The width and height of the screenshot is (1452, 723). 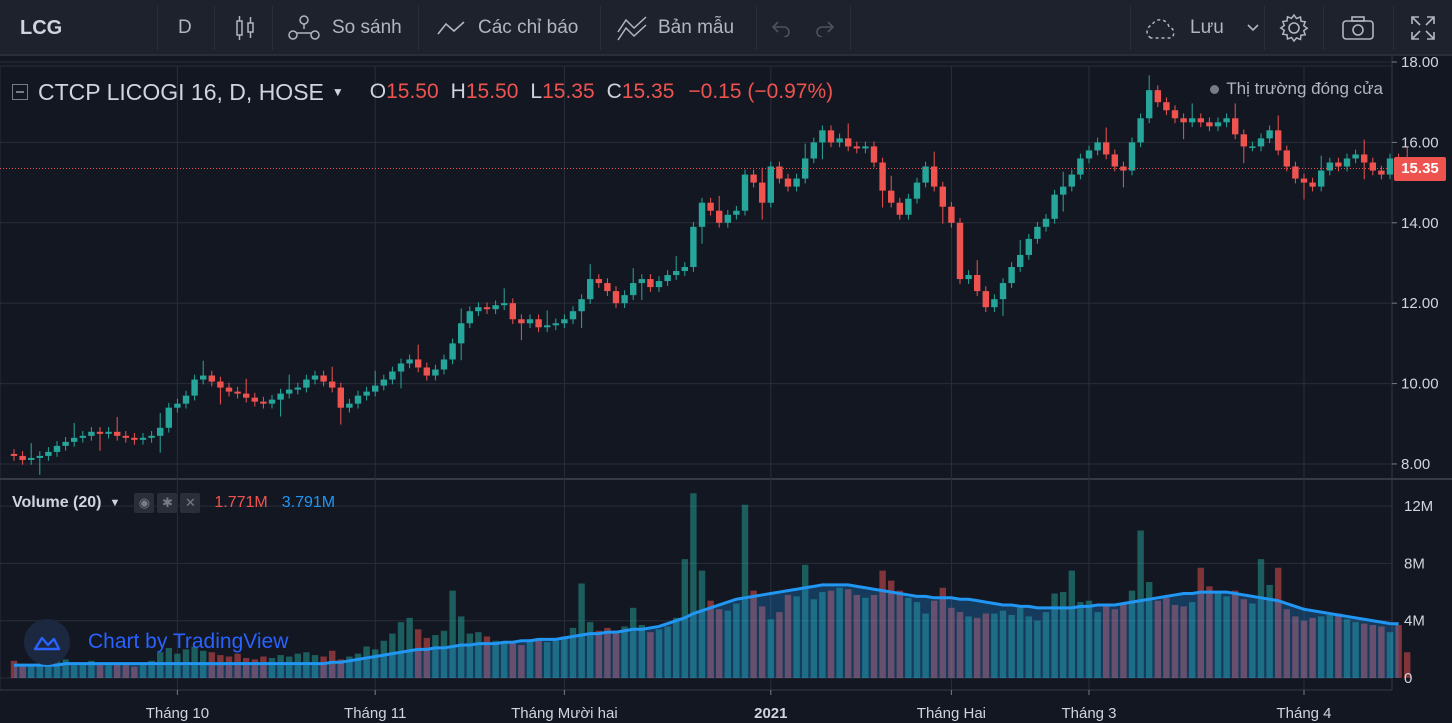 What do you see at coordinates (1253, 28) in the screenshot?
I see `chevron-down-icon` at bounding box center [1253, 28].